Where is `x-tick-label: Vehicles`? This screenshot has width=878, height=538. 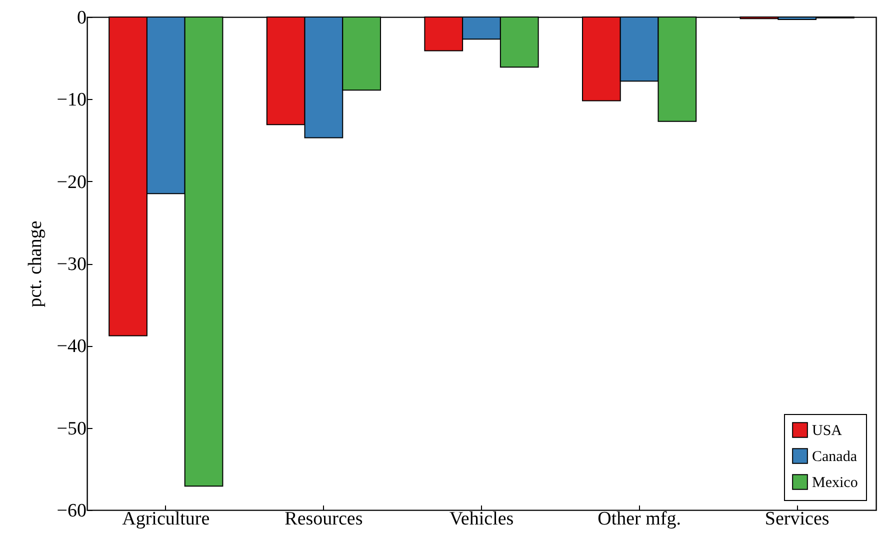
x-tick-label: Vehicles is located at coordinates (481, 519).